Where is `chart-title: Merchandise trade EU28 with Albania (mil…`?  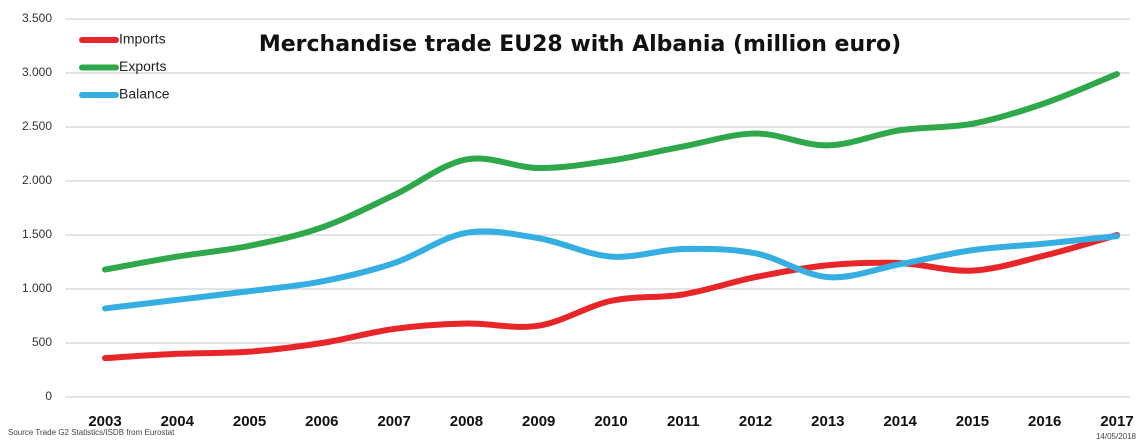 chart-title: Merchandise trade EU28 with Albania (mil… is located at coordinates (580, 44).